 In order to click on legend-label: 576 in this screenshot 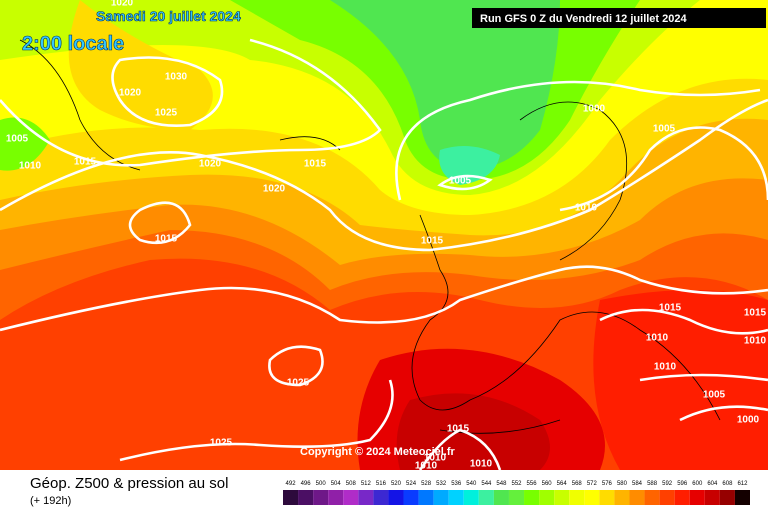, I will do `click(607, 484)`.